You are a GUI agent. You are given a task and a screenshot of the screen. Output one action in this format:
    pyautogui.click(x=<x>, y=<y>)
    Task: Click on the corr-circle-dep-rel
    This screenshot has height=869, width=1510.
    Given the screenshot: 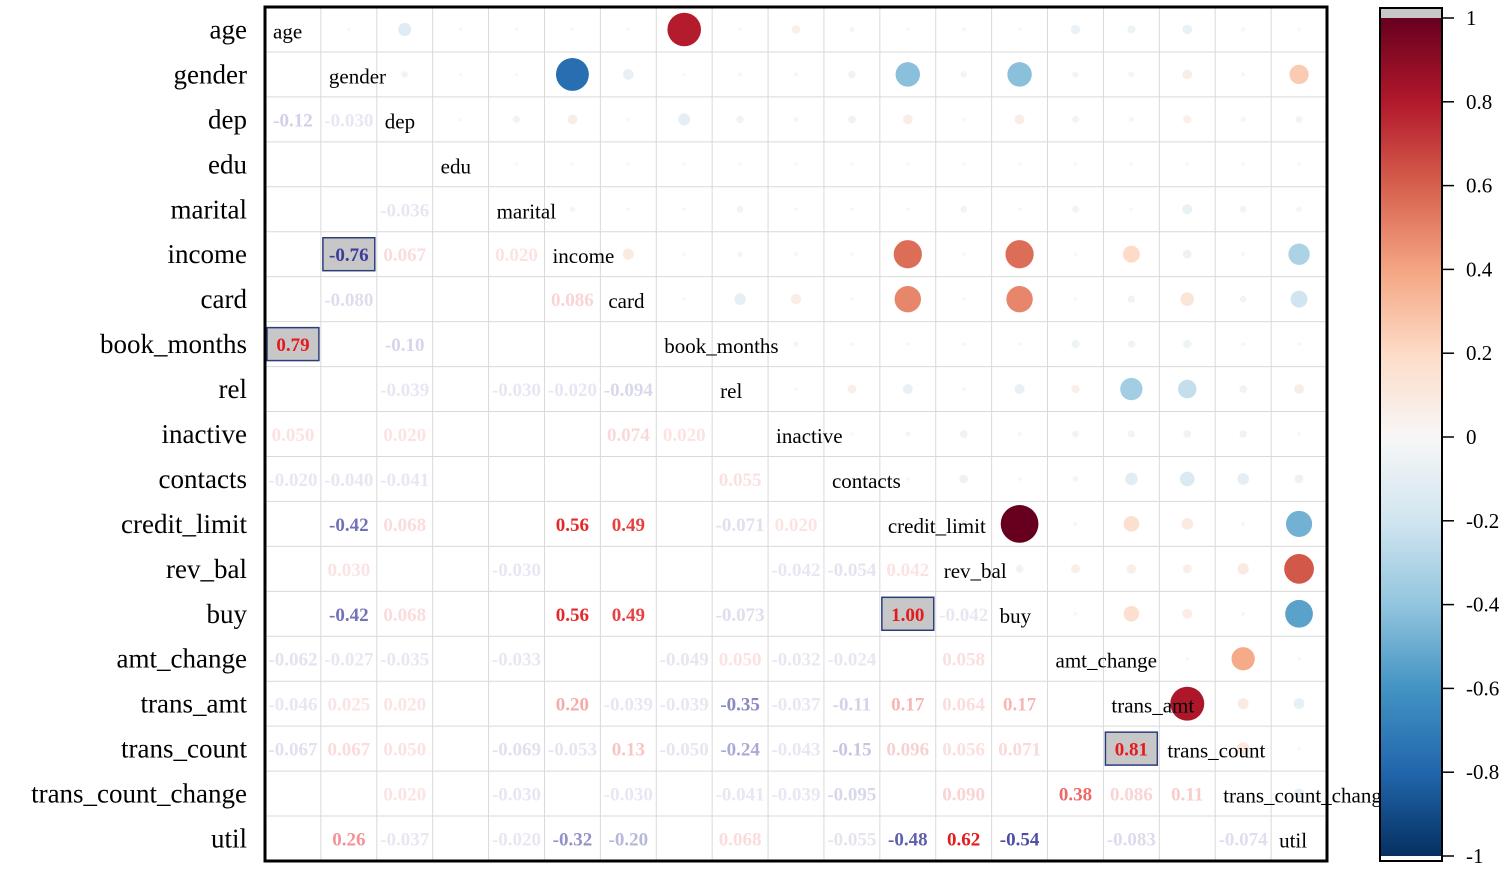 What is the action you would take?
    pyautogui.click(x=740, y=119)
    